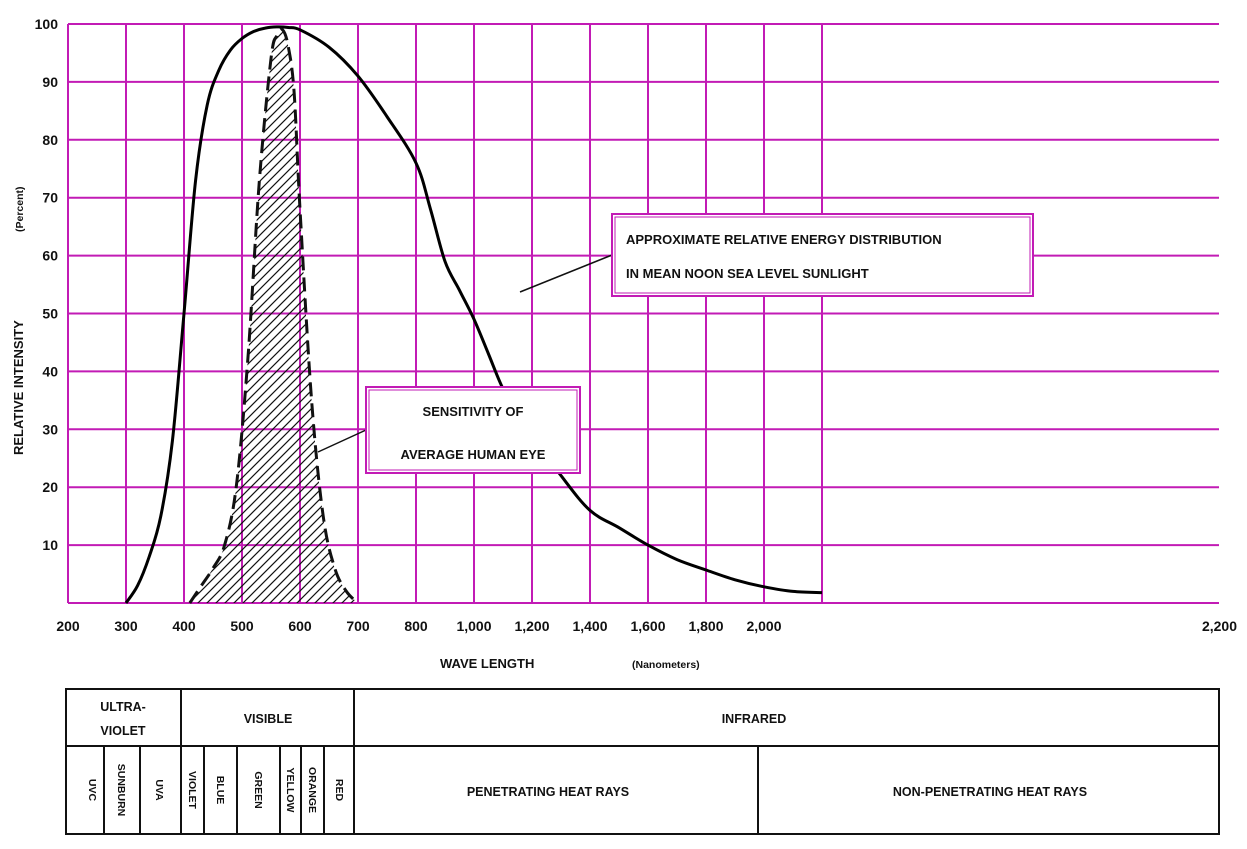 The width and height of the screenshot is (1247, 849). Describe the element at coordinates (126, 626) in the screenshot. I see `x-tick-label: 300` at that location.